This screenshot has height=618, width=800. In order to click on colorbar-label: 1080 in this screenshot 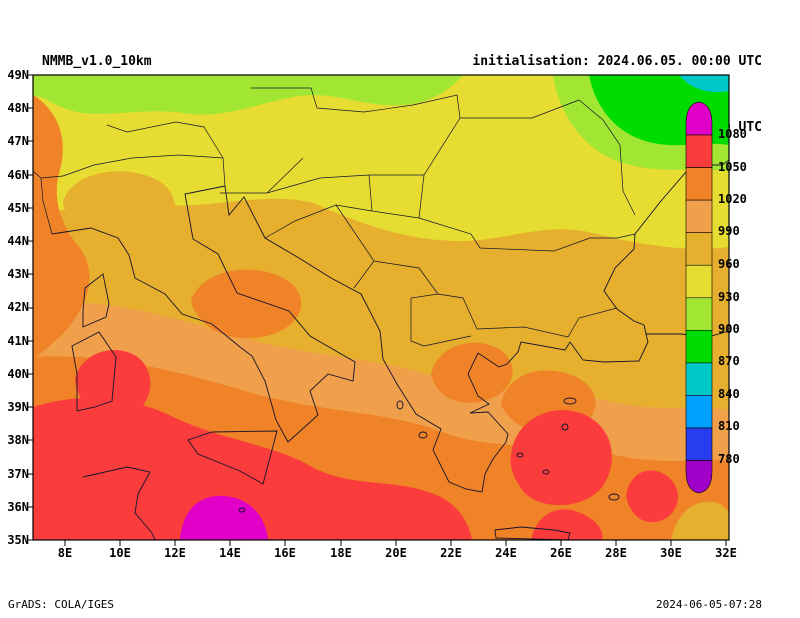, I will do `click(732, 134)`.